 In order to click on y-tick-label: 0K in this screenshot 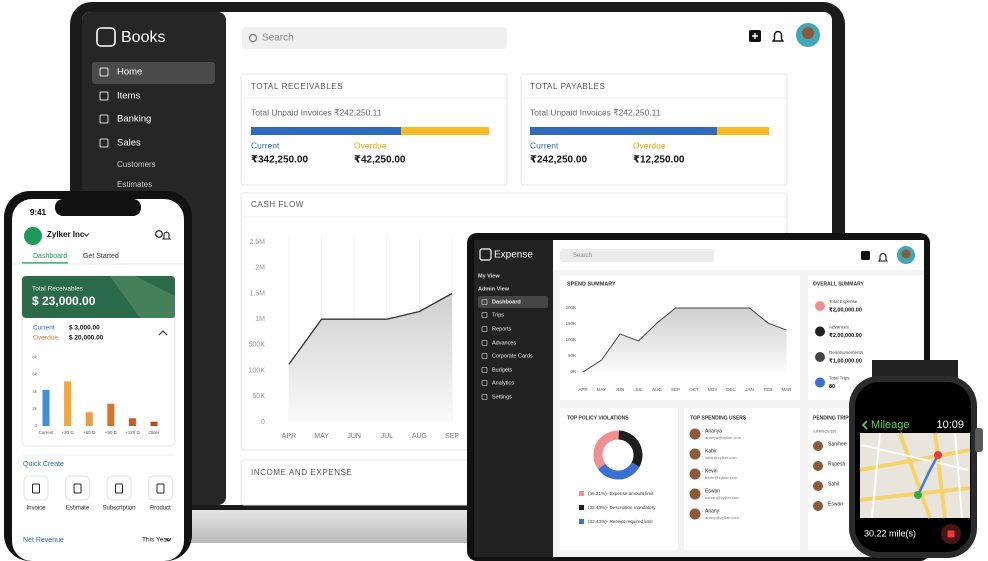, I will do `click(573, 371)`.